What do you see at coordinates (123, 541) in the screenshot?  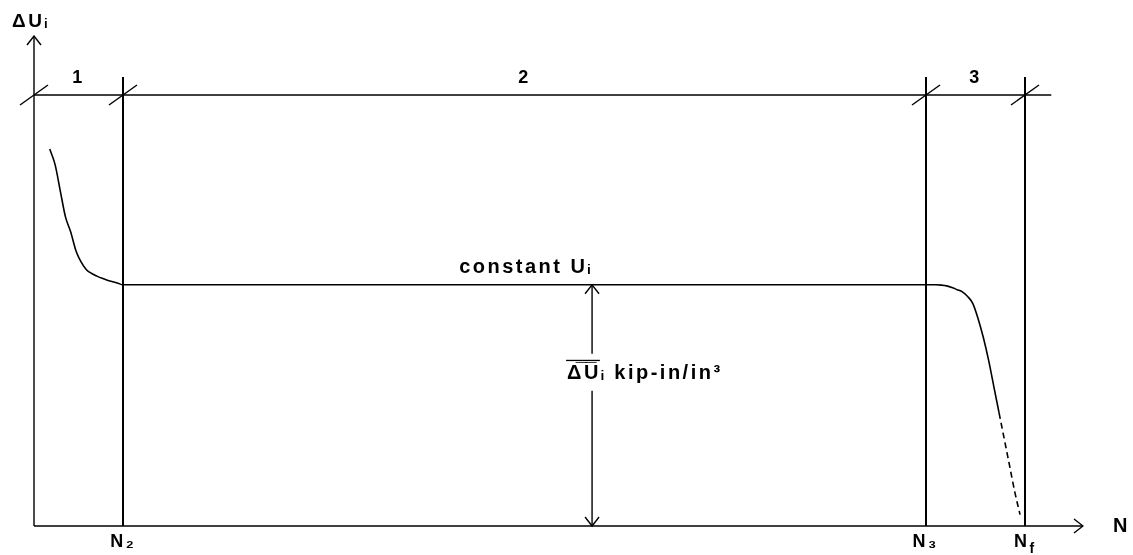 I see `x-tick-label: N₂` at bounding box center [123, 541].